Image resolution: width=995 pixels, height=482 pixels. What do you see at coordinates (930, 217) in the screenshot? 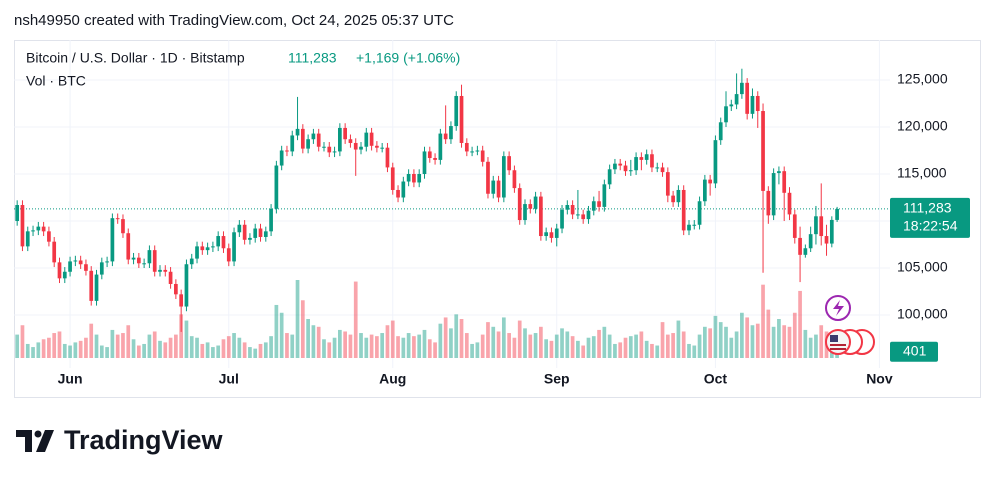
I see `last-price-tag` at bounding box center [930, 217].